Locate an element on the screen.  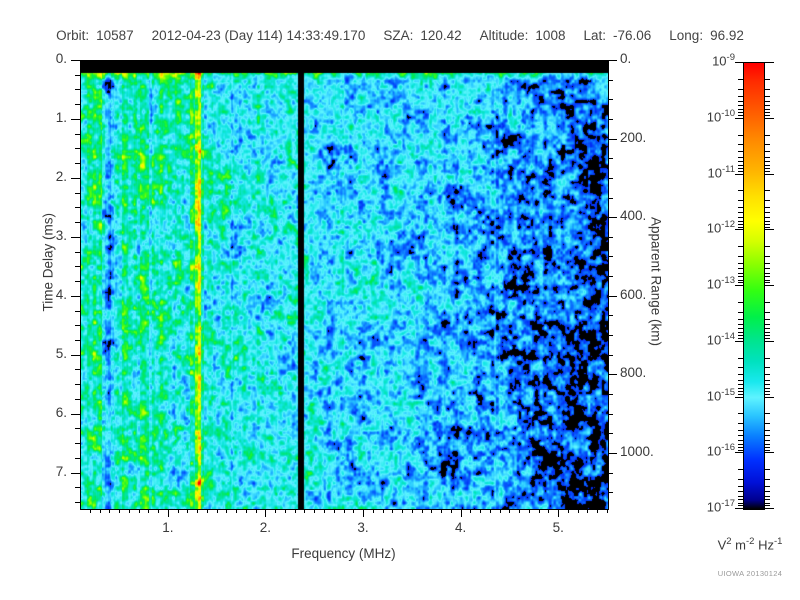
units-m: m is located at coordinates (740, 545).